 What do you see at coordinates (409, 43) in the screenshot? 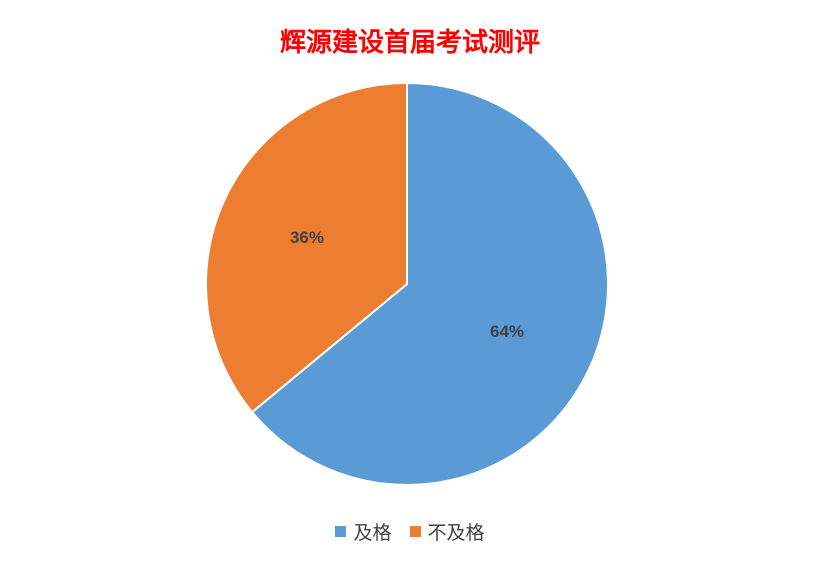
I see `chart-title: 辉源建设首届考试测评` at bounding box center [409, 43].